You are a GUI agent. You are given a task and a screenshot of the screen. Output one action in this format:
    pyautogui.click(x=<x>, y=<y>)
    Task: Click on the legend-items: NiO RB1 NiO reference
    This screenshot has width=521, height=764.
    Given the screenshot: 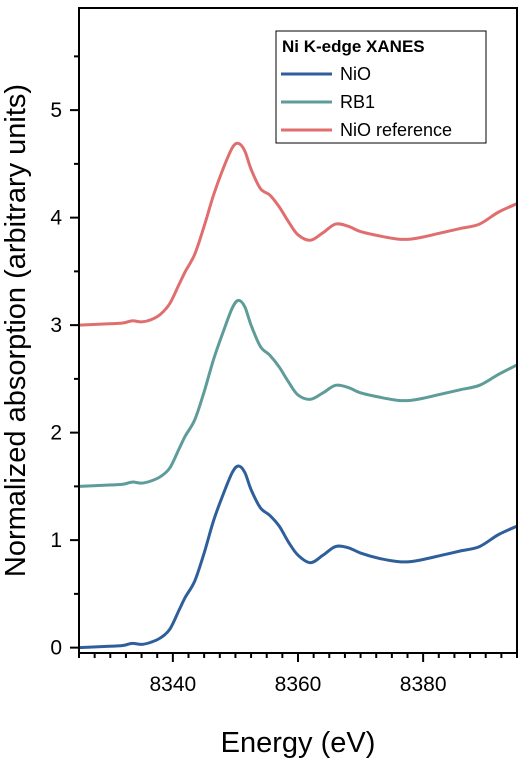 What is the action you would take?
    pyautogui.click(x=366, y=102)
    